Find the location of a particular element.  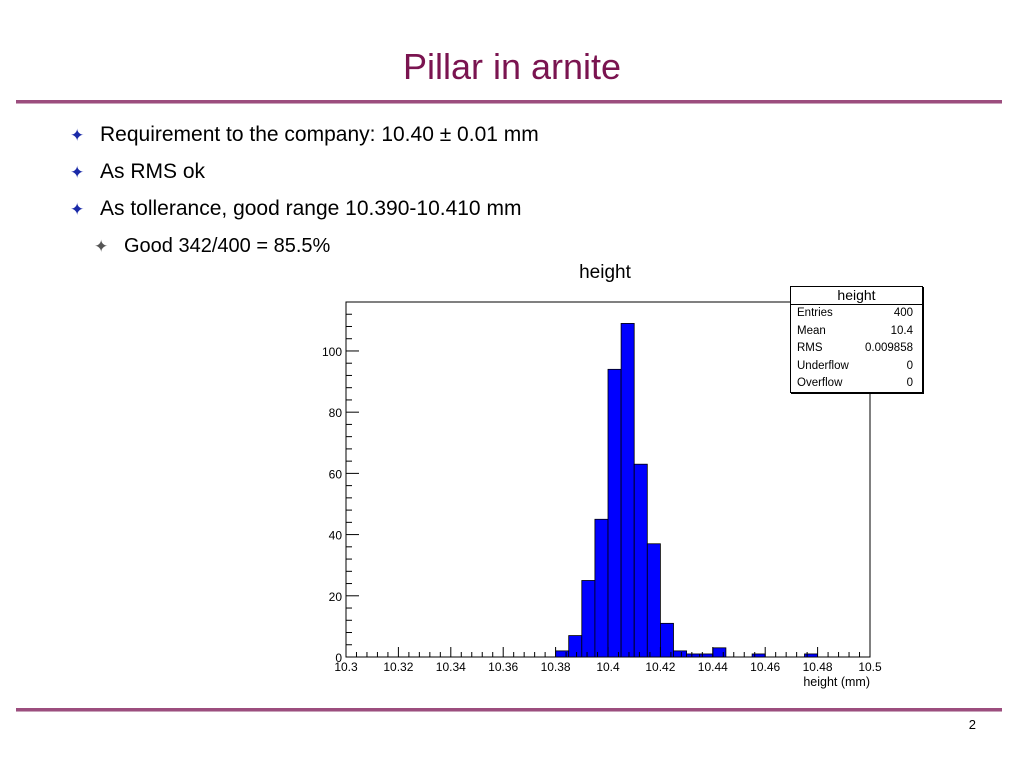

stats-title: height is located at coordinates (856, 296).